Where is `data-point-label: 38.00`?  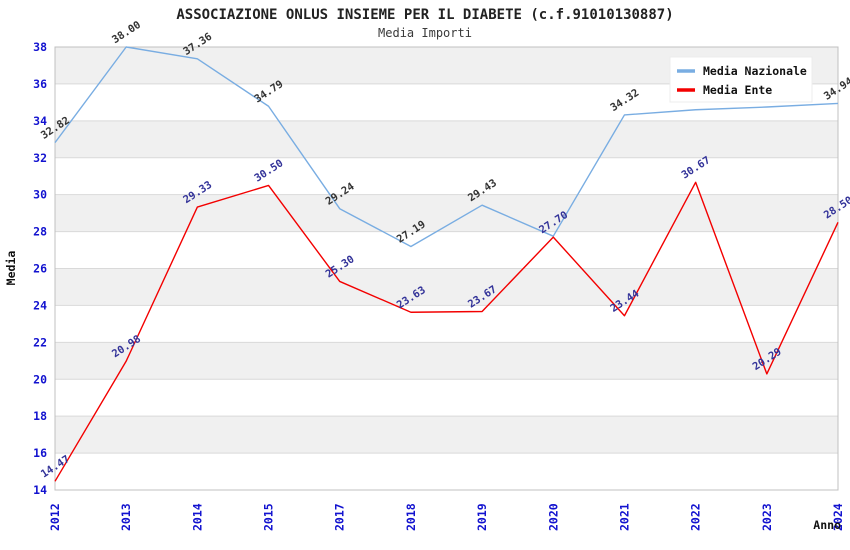
data-point-label: 38.00 is located at coordinates (126, 32).